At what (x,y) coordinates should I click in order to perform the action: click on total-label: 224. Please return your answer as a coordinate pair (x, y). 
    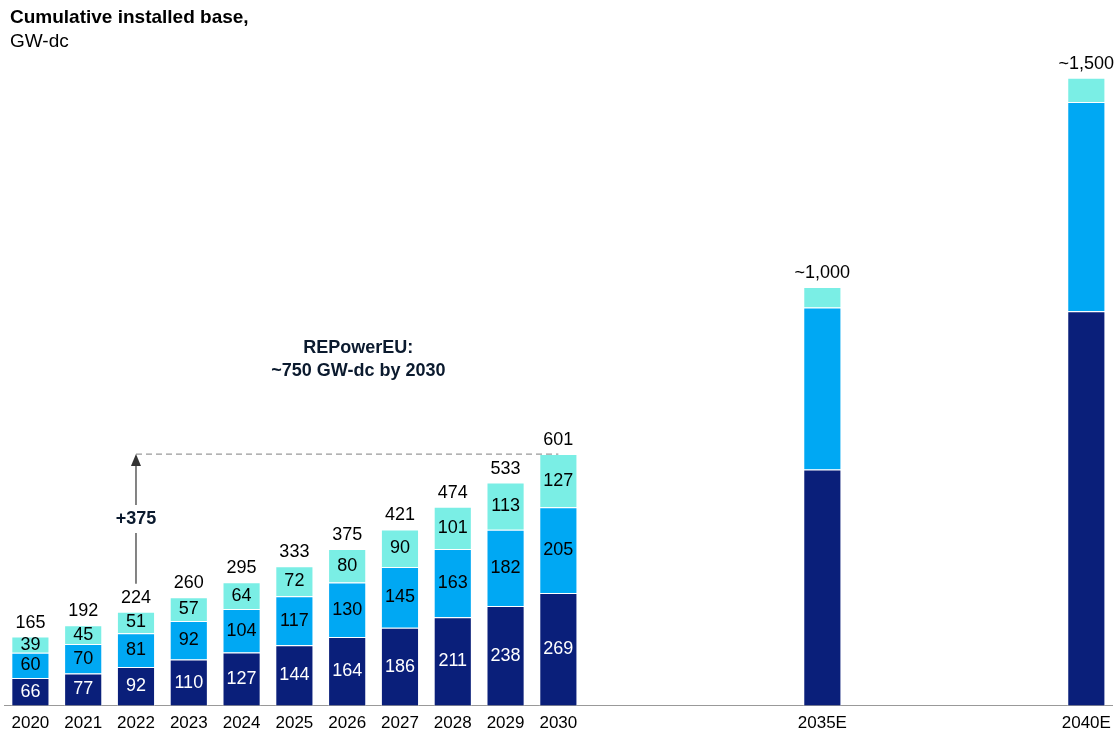
    Looking at the image, I should click on (136, 596).